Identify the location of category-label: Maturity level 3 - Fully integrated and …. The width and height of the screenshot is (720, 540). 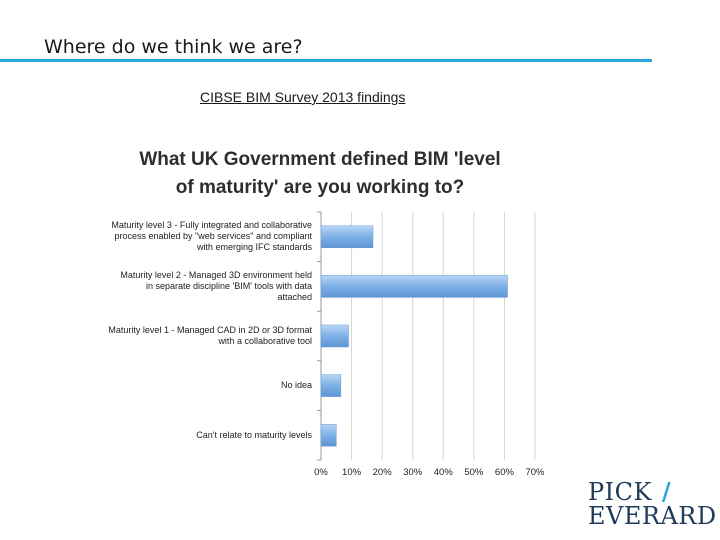
(199, 236).